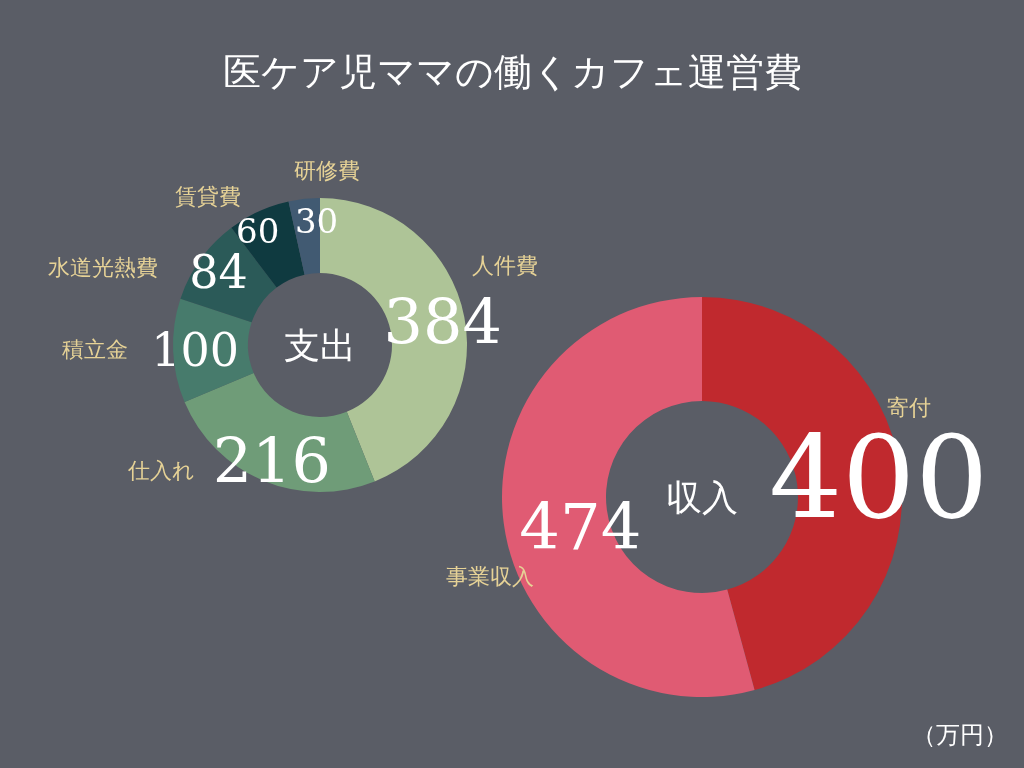 The image size is (1024, 768). I want to click on slice-label: 人件費, so click(504, 265).